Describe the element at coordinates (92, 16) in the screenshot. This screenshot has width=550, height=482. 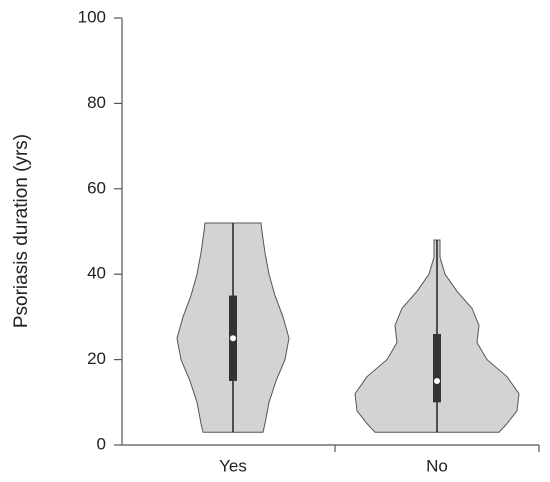
I see `y-tick-label: 100` at that location.